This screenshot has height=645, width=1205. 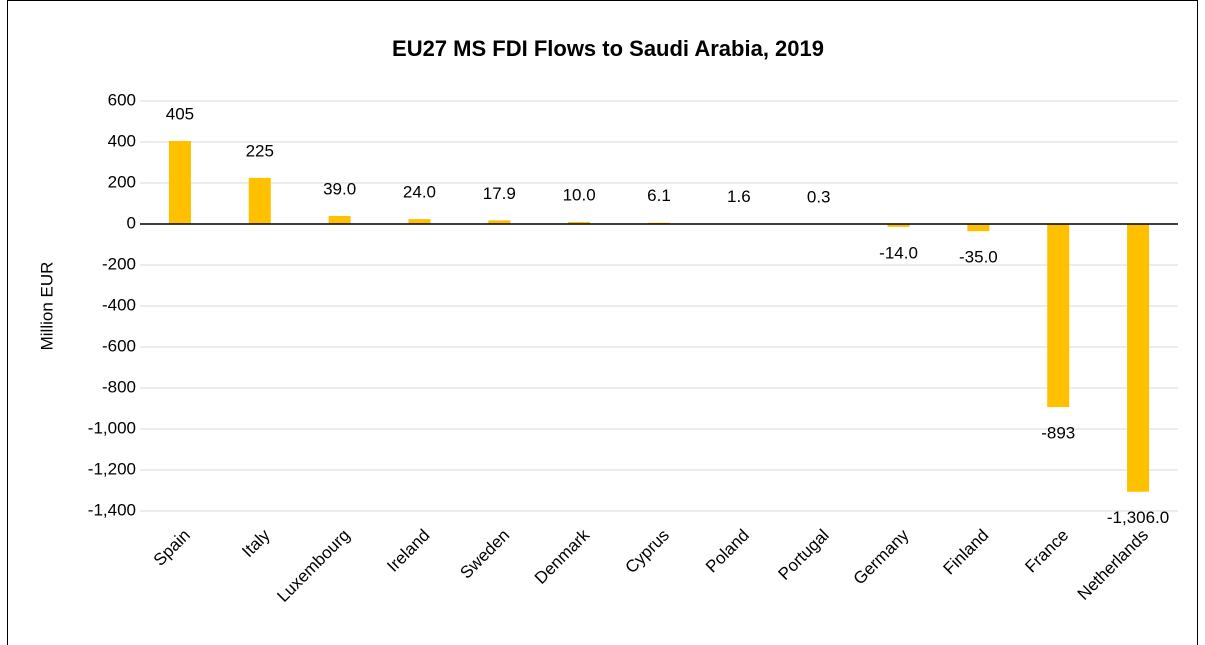 What do you see at coordinates (119, 304) in the screenshot?
I see `y-tick-label: -400` at bounding box center [119, 304].